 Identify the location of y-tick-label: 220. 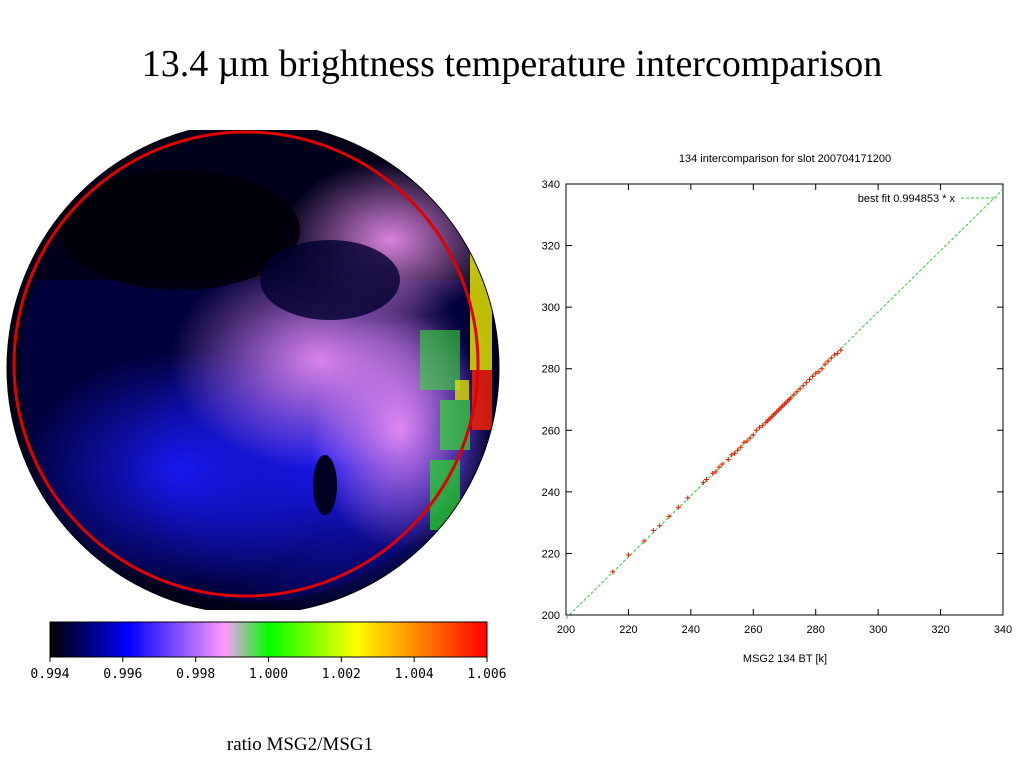
(551, 554).